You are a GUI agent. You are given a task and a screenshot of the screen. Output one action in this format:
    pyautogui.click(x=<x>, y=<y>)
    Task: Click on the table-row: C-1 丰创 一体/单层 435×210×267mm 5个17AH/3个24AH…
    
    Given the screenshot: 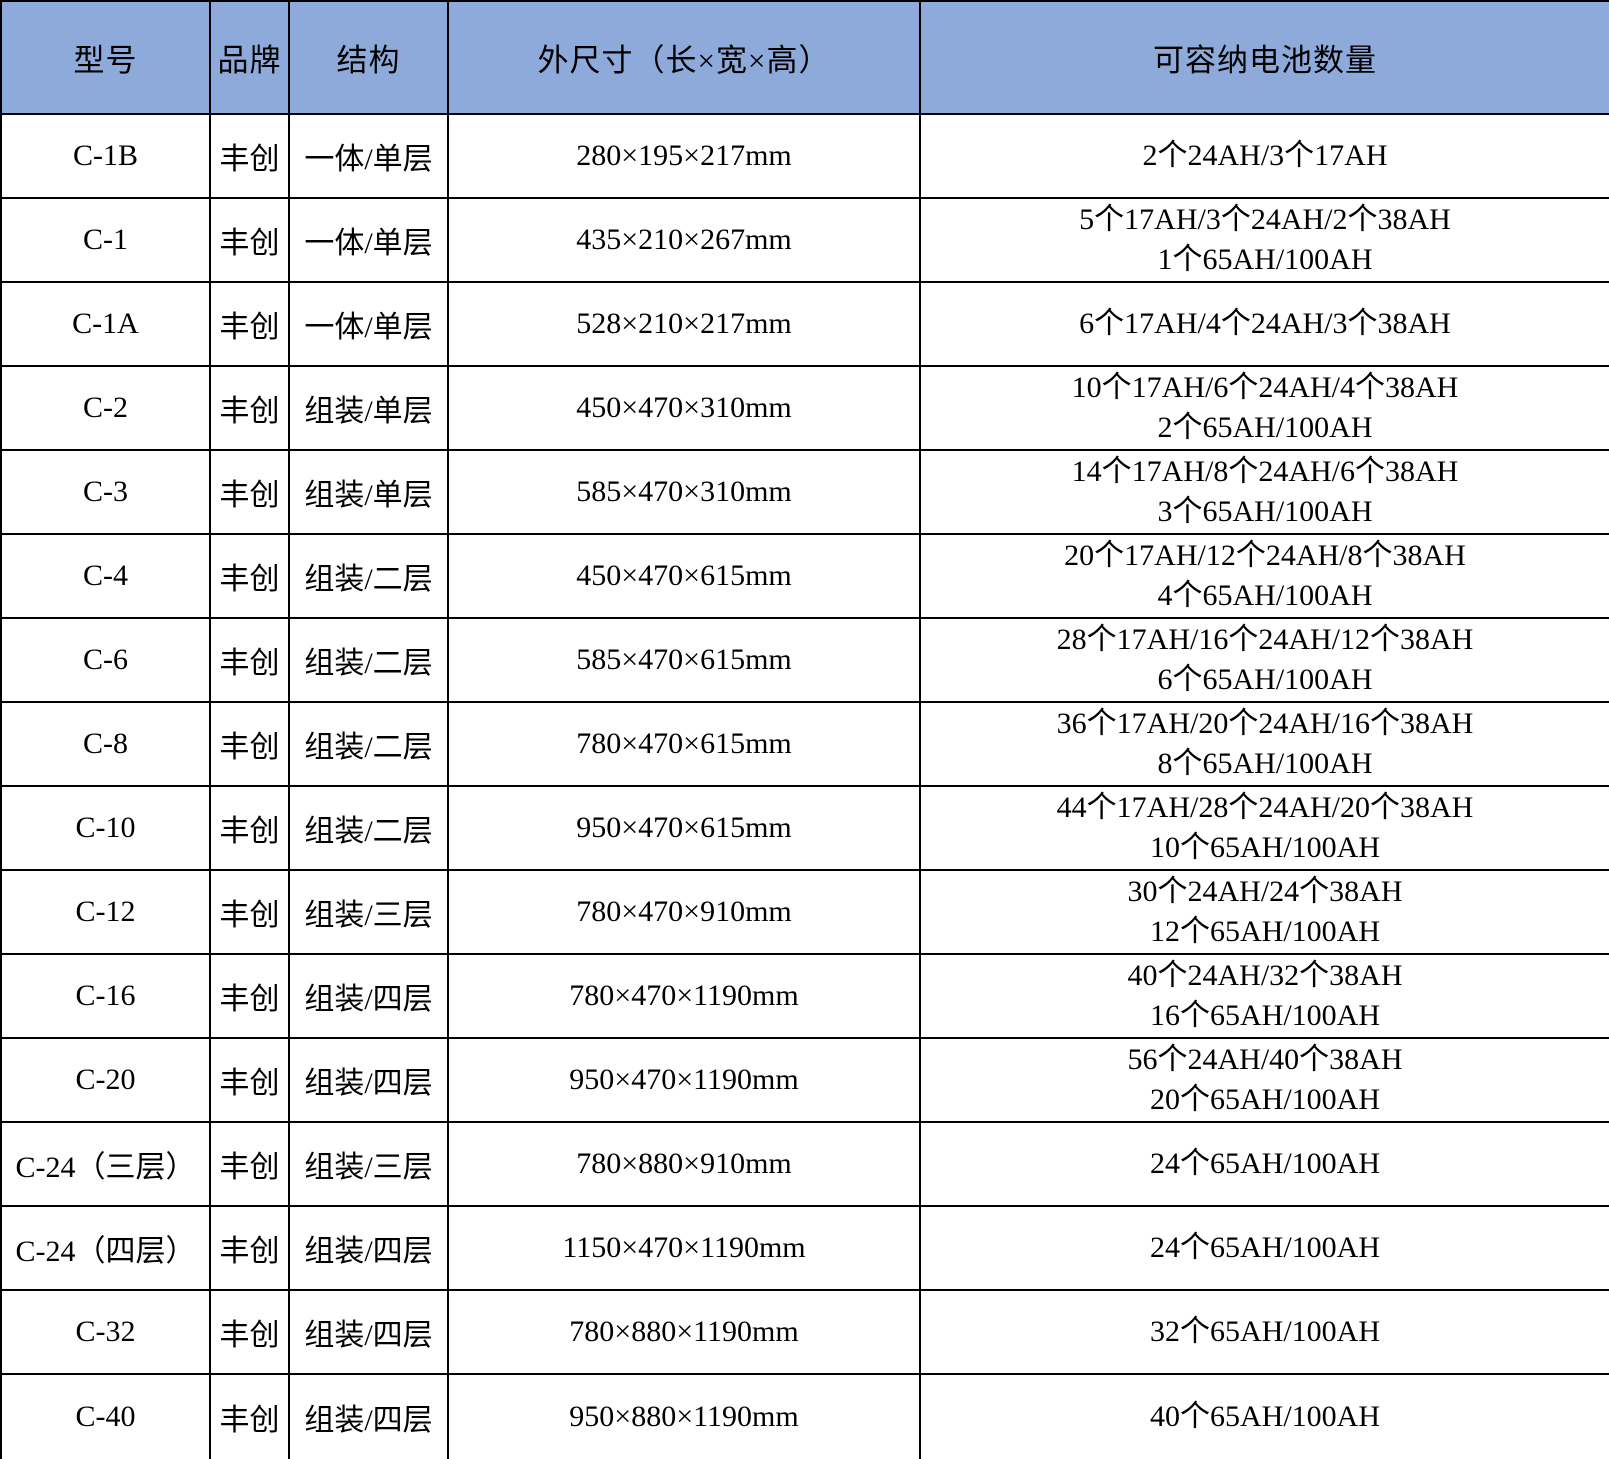 What is the action you would take?
    pyautogui.click(x=804, y=240)
    